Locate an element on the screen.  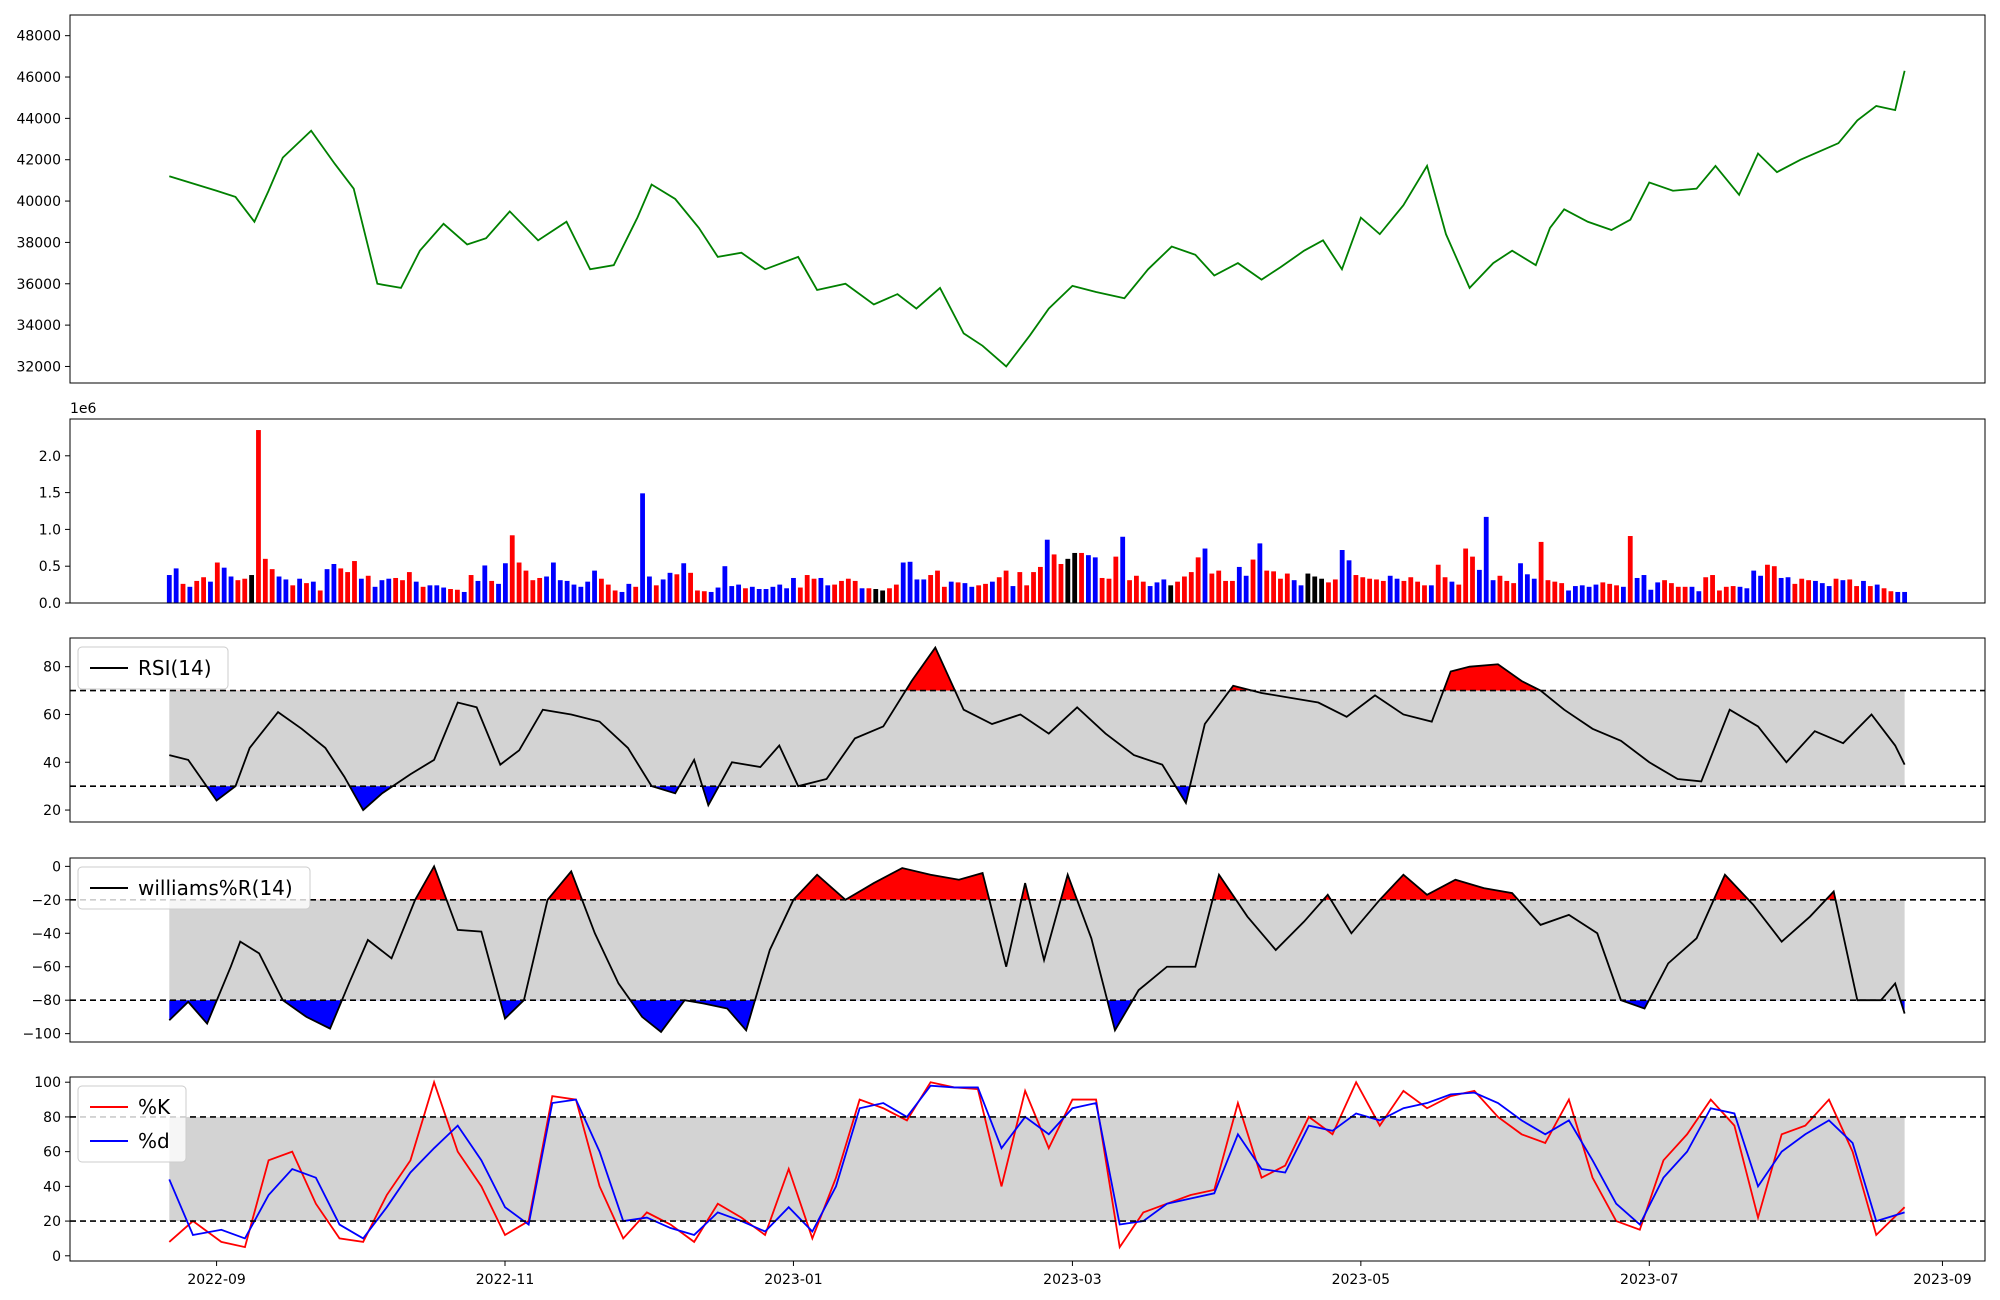
legend-label: %K is located at coordinates (154, 1107).